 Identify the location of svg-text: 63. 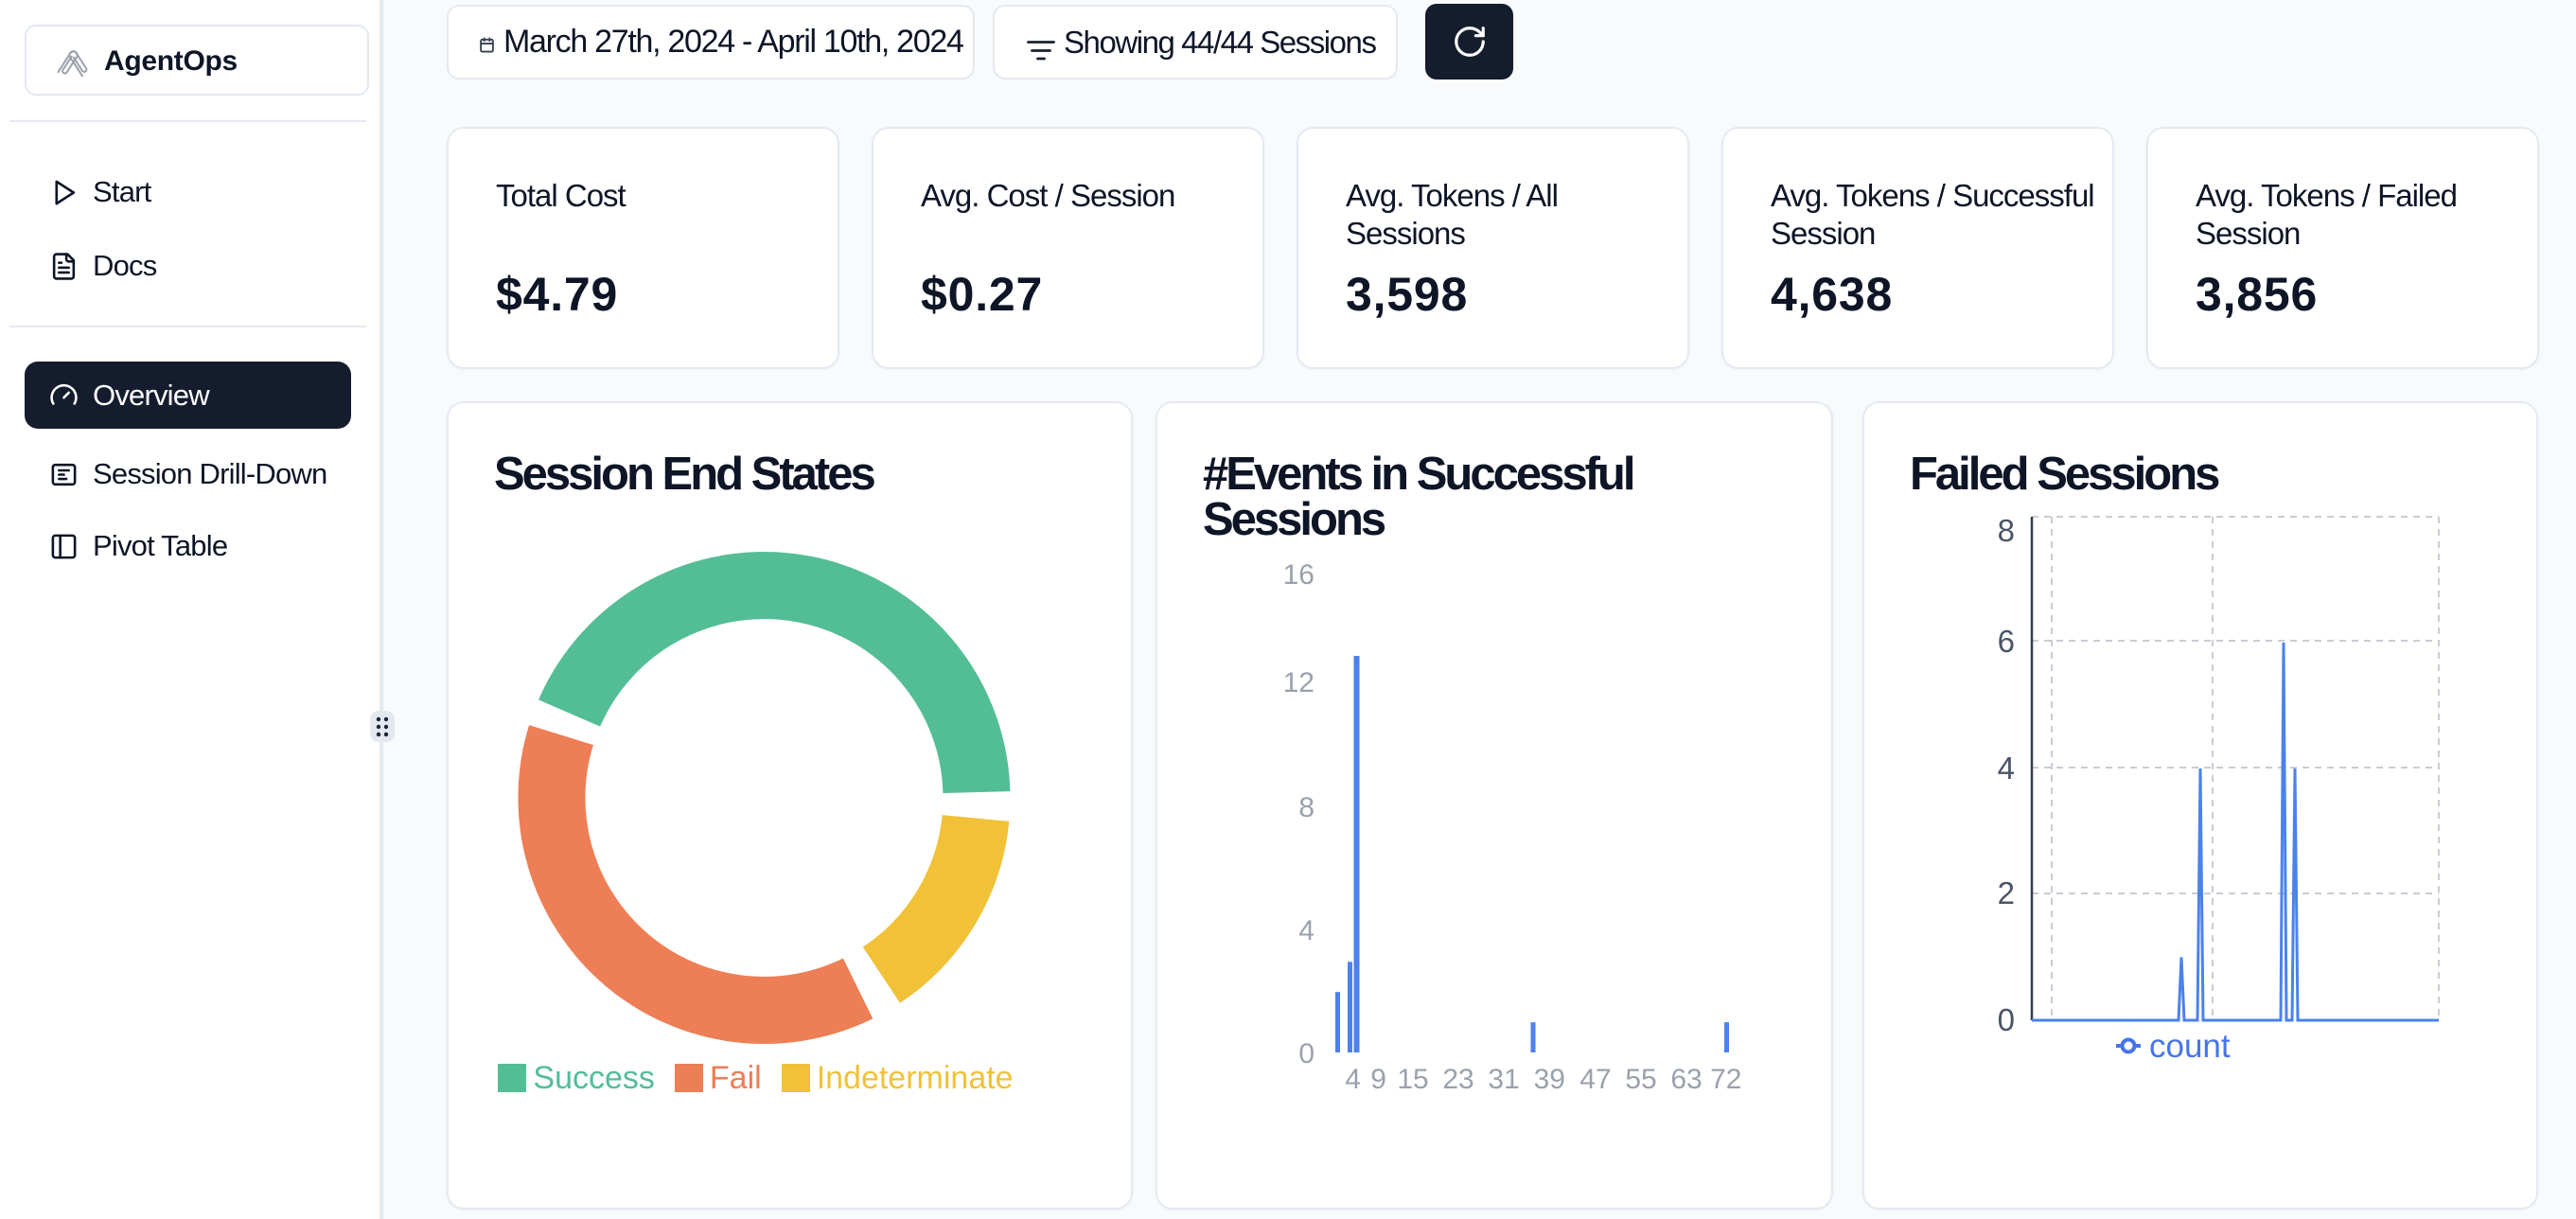
(1686, 1079).